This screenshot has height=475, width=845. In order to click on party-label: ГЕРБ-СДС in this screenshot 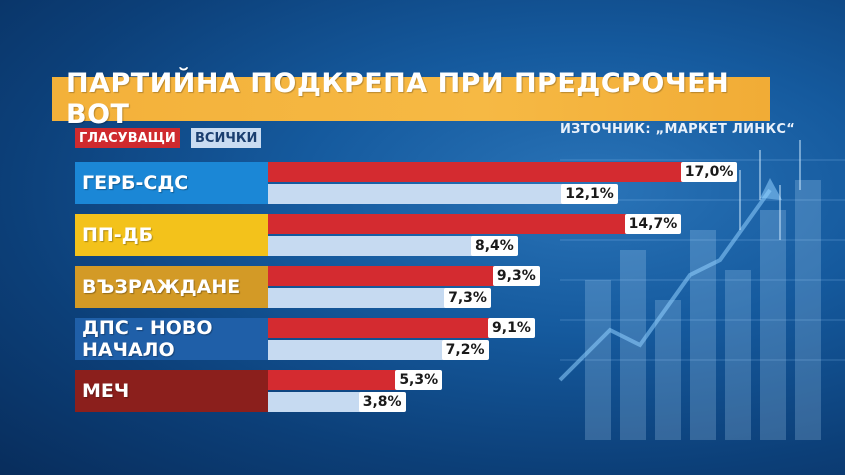, I will do `click(171, 183)`.